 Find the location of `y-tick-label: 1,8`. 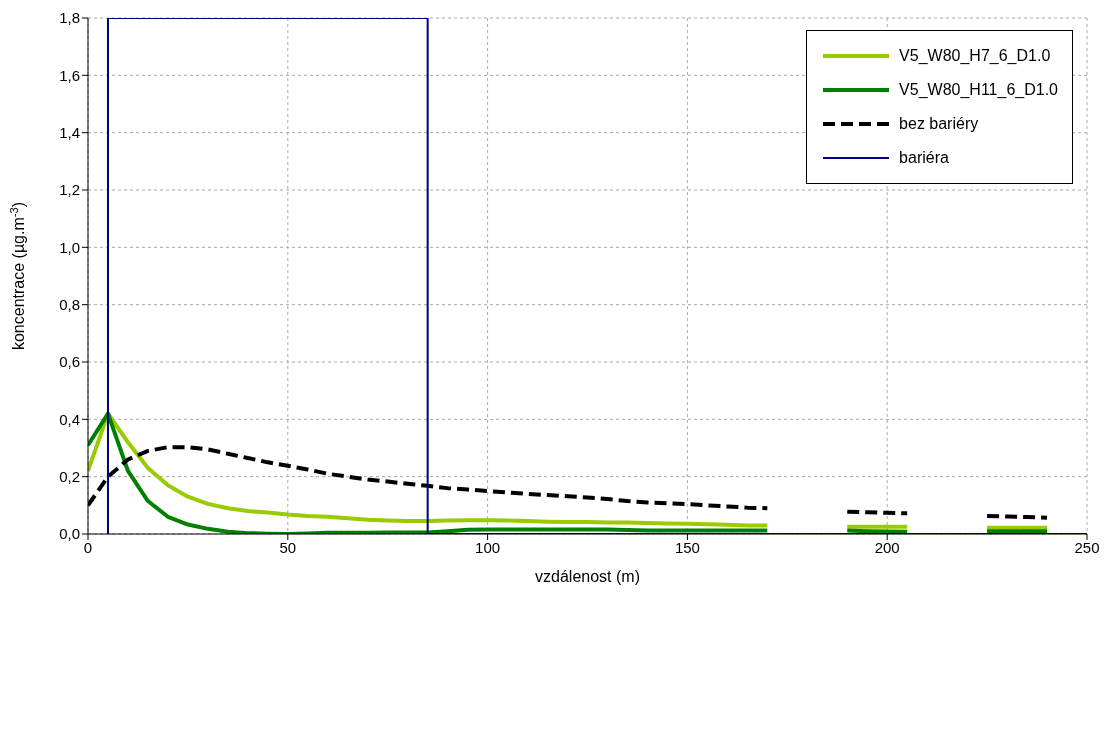

y-tick-label: 1,8 is located at coordinates (69, 18).